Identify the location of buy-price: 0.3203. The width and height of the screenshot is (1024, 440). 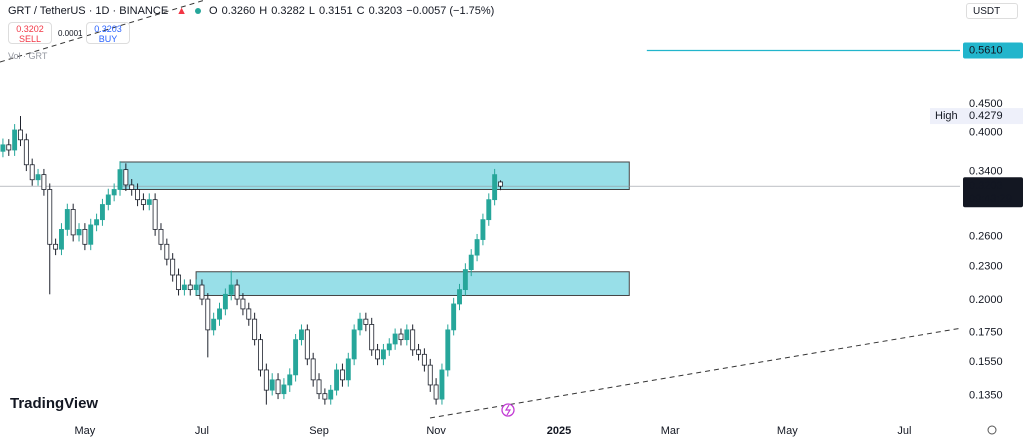
(108, 29).